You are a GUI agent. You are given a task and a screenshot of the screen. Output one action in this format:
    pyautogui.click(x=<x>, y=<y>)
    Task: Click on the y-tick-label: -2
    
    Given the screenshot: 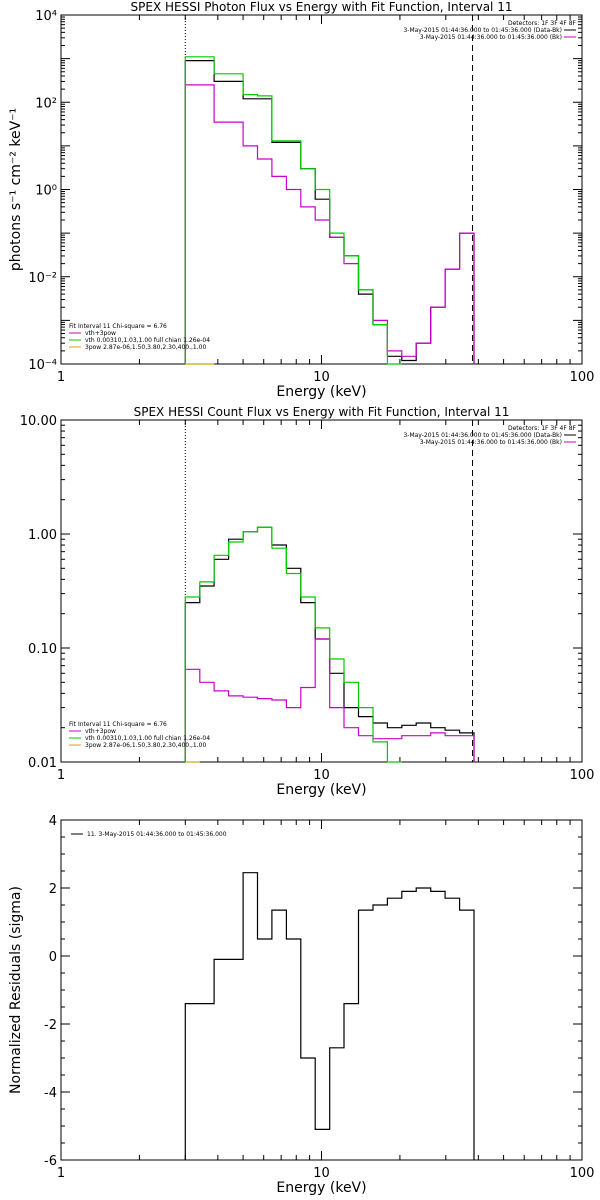 What is the action you would take?
    pyautogui.click(x=50, y=1025)
    